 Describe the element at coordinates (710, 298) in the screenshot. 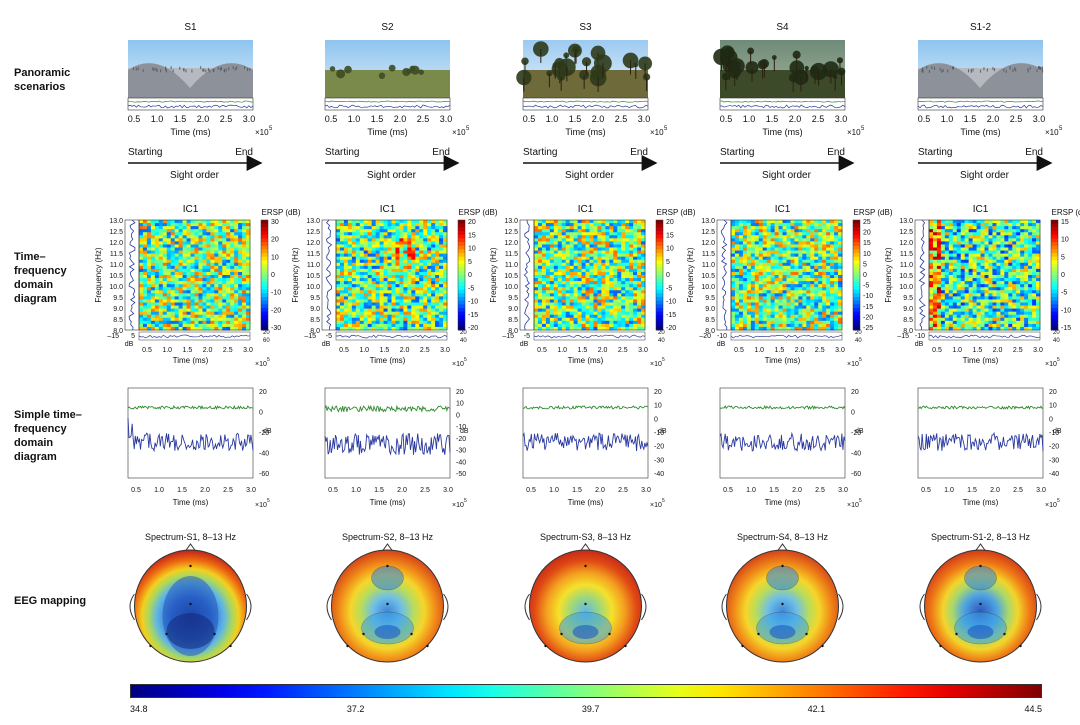

I see `freq-tick-label: 9.5` at that location.